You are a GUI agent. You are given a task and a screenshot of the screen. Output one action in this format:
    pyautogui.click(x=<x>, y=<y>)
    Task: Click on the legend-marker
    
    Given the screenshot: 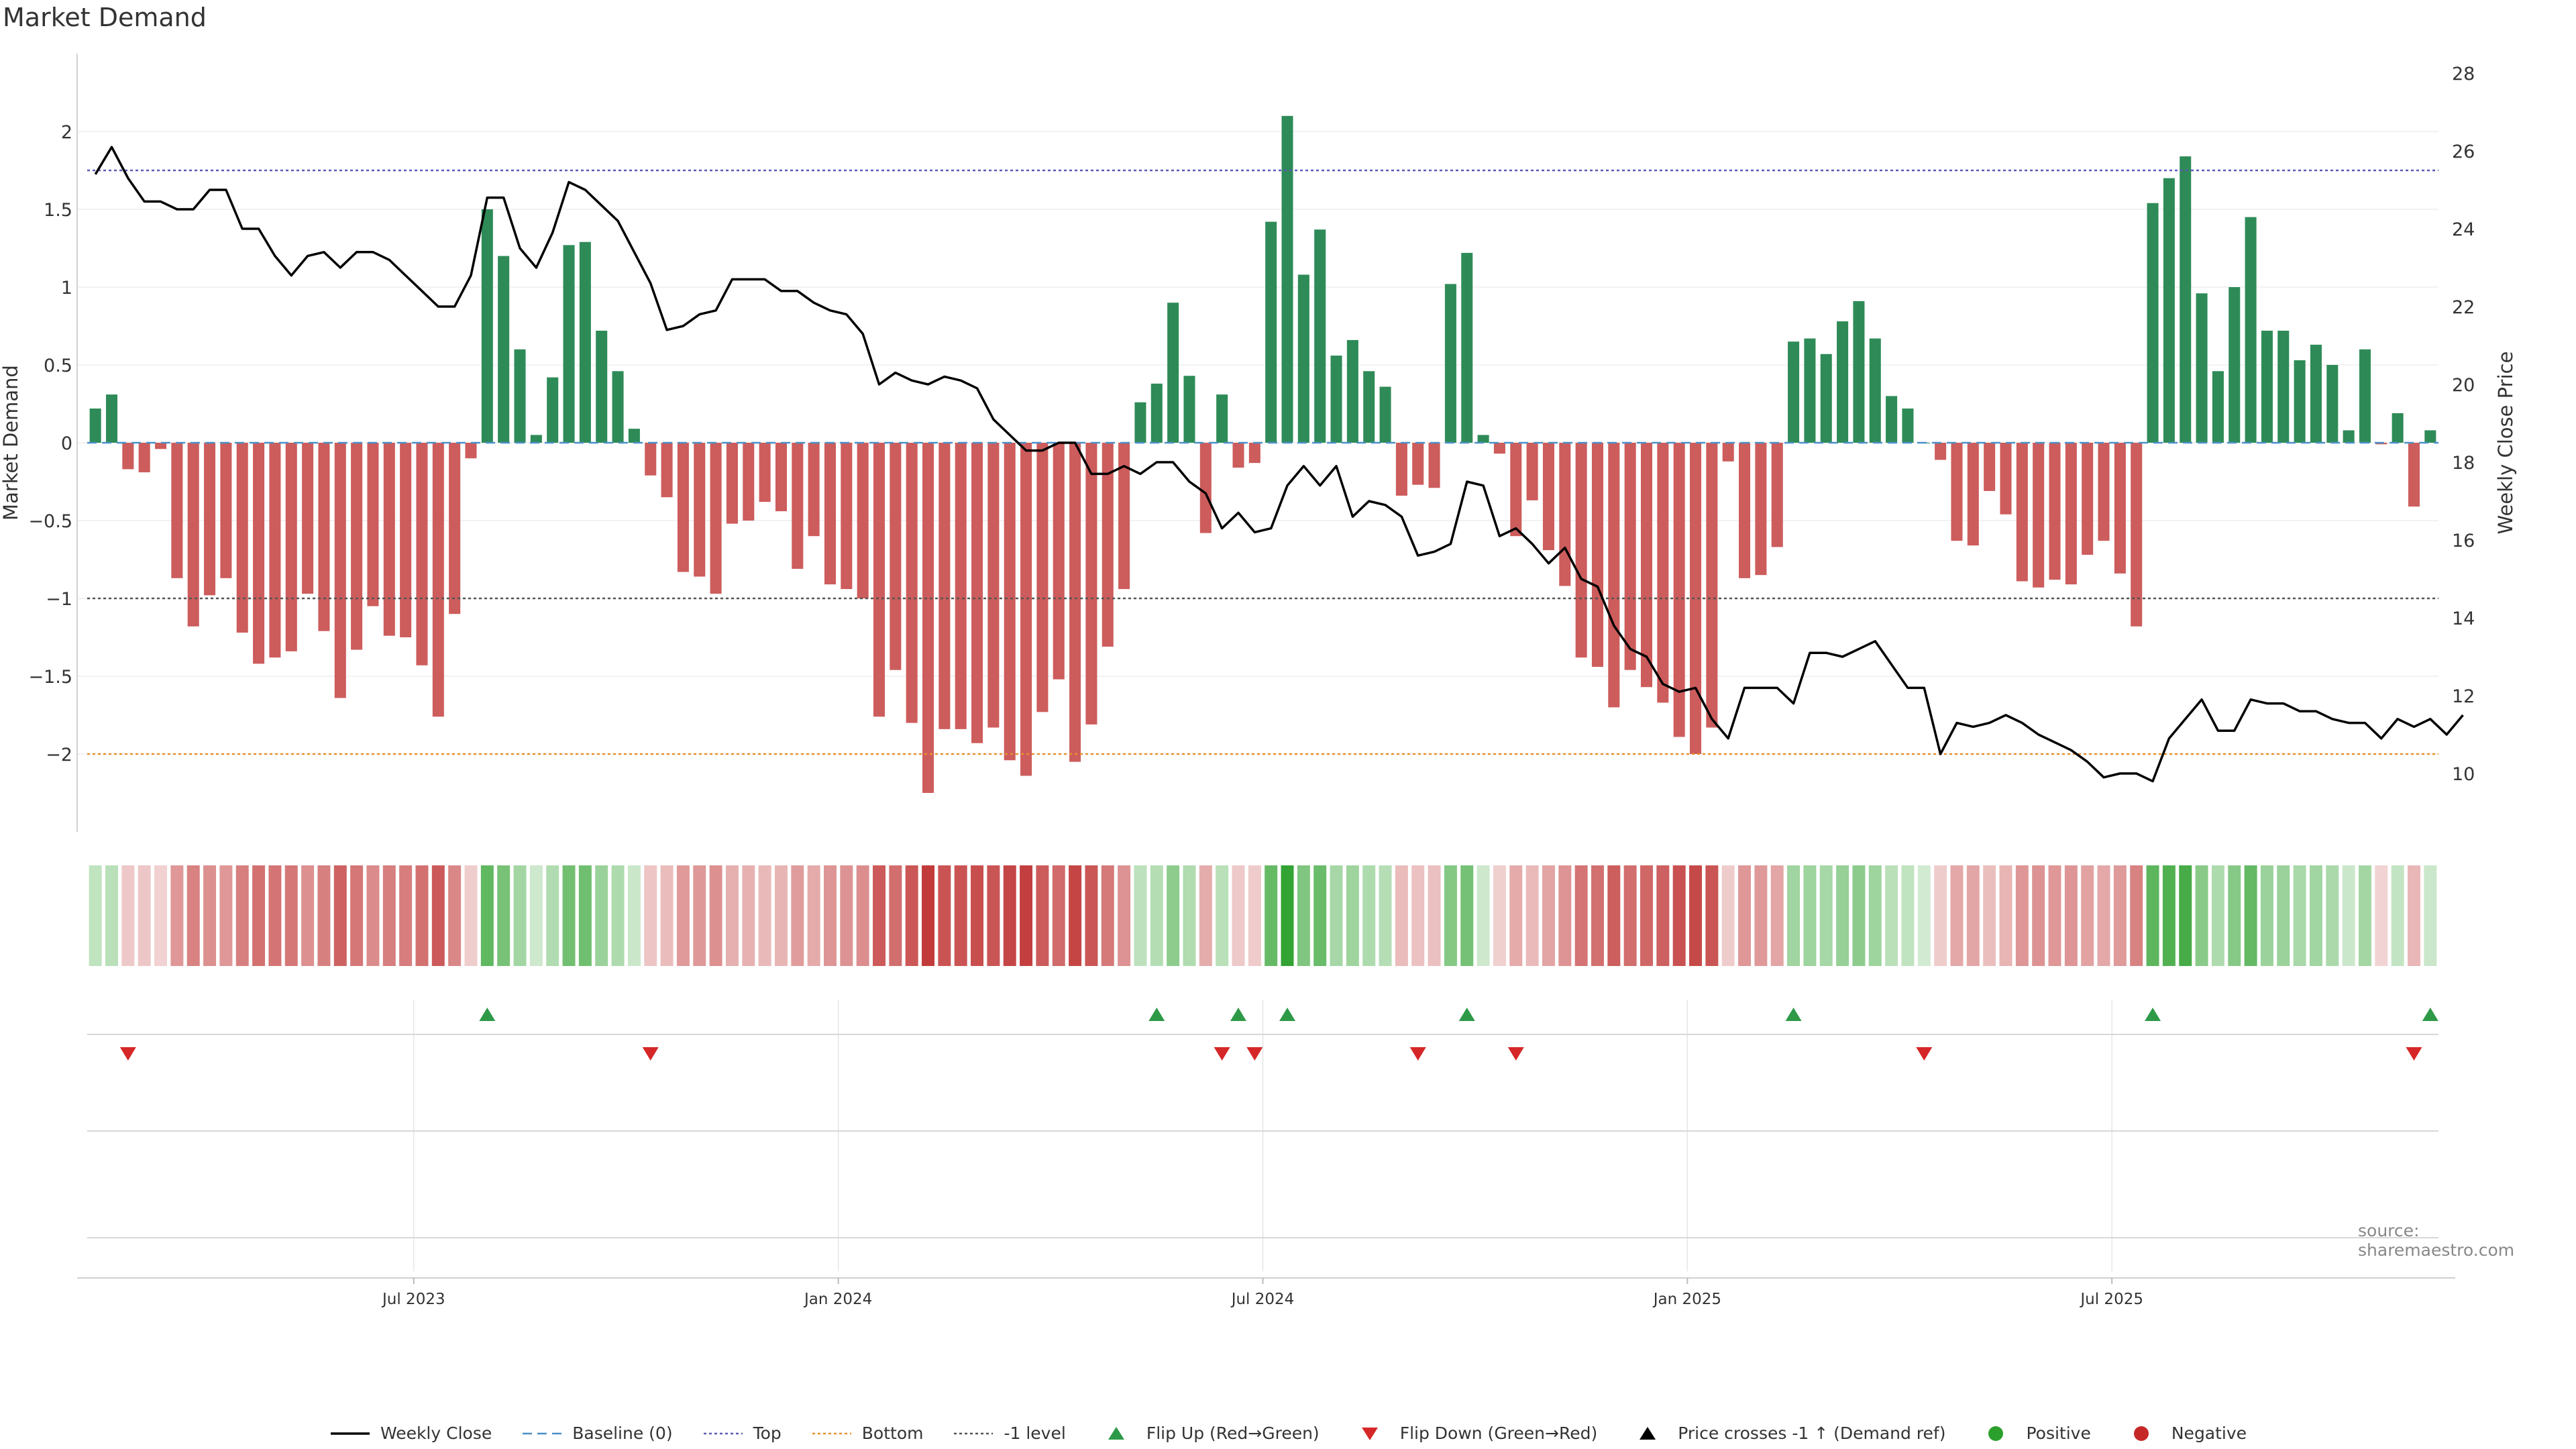 What is the action you would take?
    pyautogui.click(x=2141, y=1433)
    